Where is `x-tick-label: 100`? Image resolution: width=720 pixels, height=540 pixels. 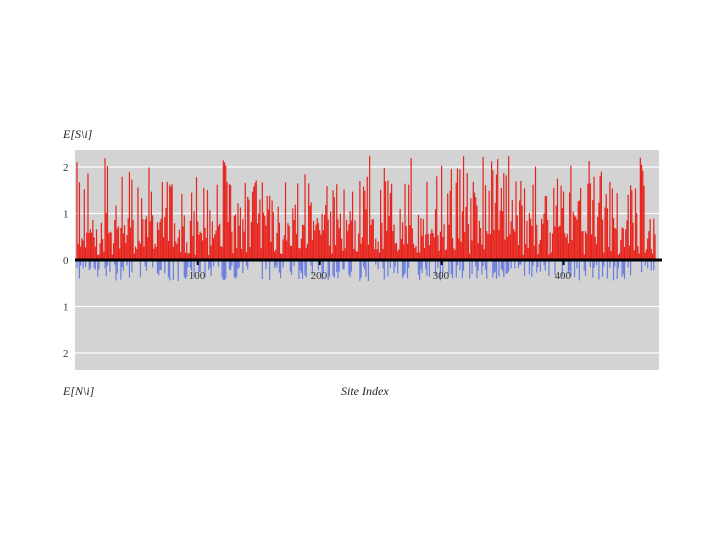
x-tick-label: 100 is located at coordinates (197, 276).